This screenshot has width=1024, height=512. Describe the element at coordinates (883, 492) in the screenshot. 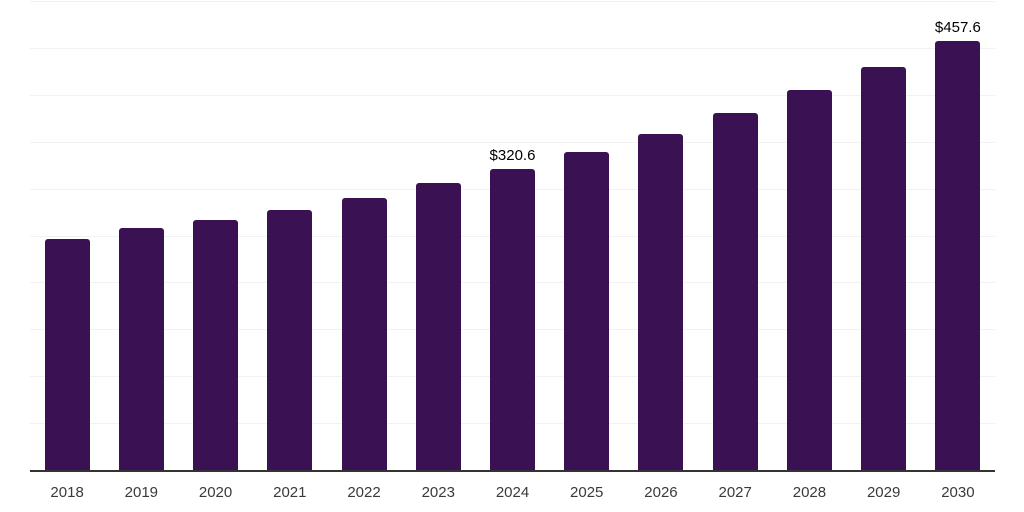

I see `x-tick-2029: 2029` at that location.